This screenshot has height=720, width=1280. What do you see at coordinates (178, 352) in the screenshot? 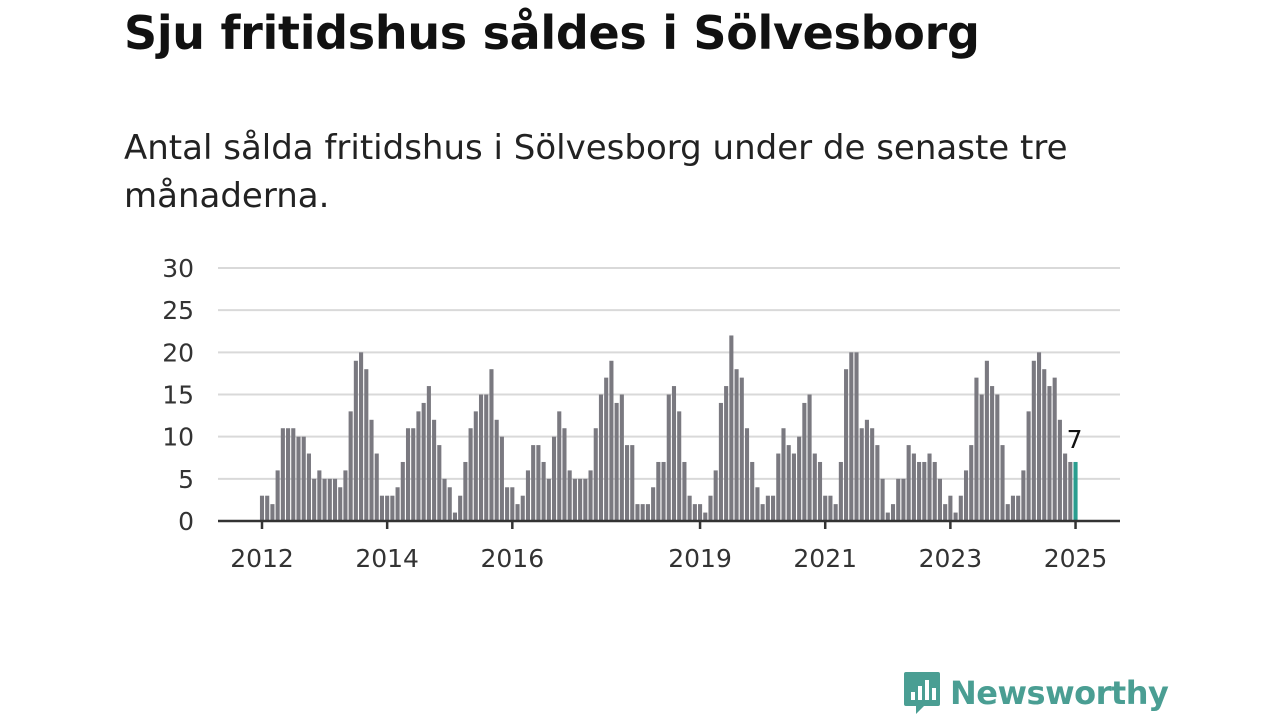
I see `y-tick-label: 20` at bounding box center [178, 352].